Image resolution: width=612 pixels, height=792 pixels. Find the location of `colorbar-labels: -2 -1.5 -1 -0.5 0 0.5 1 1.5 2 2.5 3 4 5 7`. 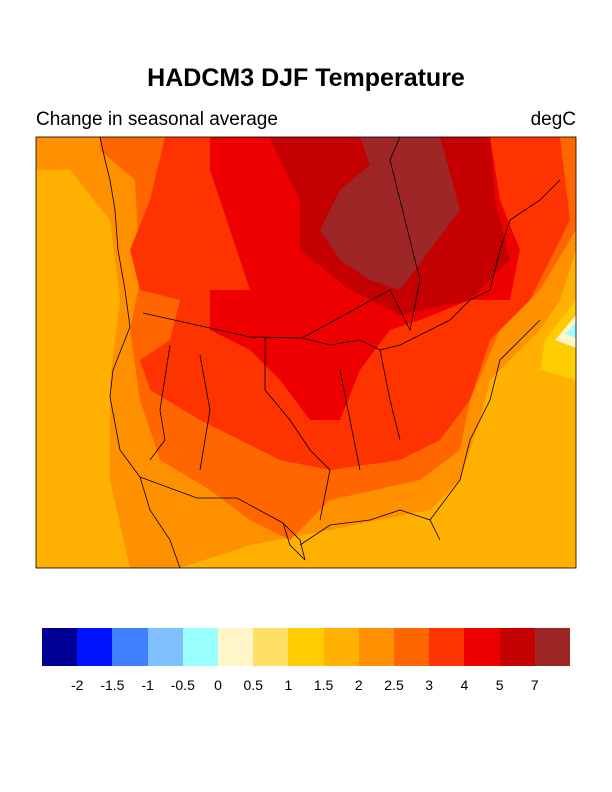

colorbar-labels: -2 -1.5 -1 -0.5 0 0.5 1 1.5 2 2.5 3 4 5 7 is located at coordinates (306, 687).